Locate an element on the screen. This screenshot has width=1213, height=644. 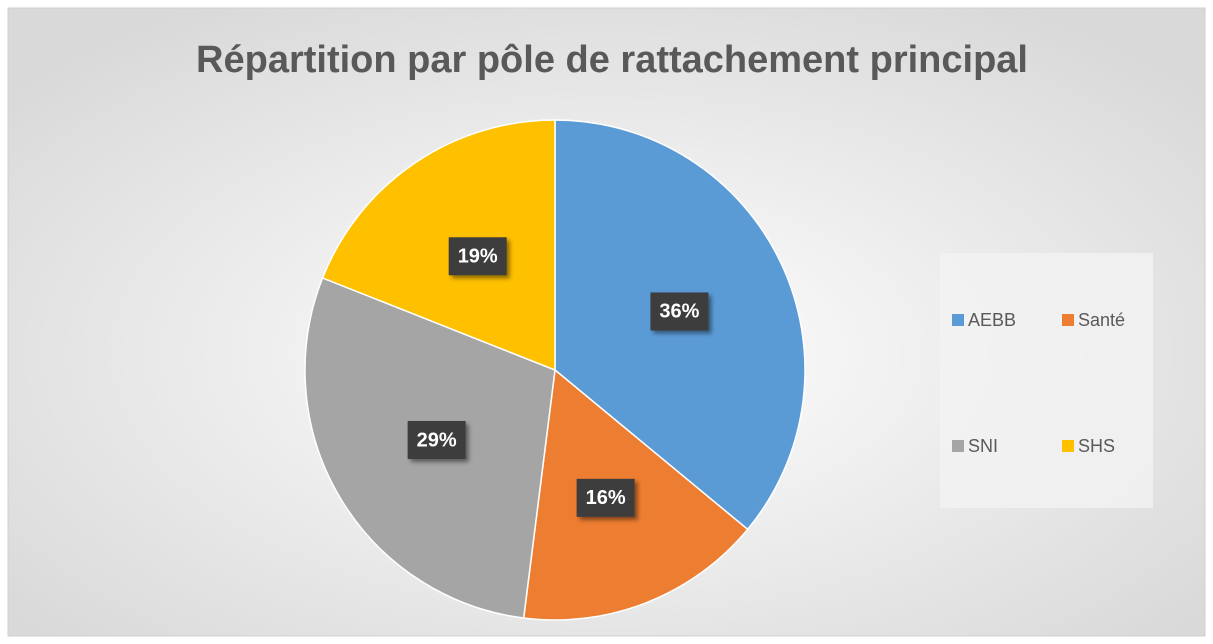
legend-box is located at coordinates (1046, 380).